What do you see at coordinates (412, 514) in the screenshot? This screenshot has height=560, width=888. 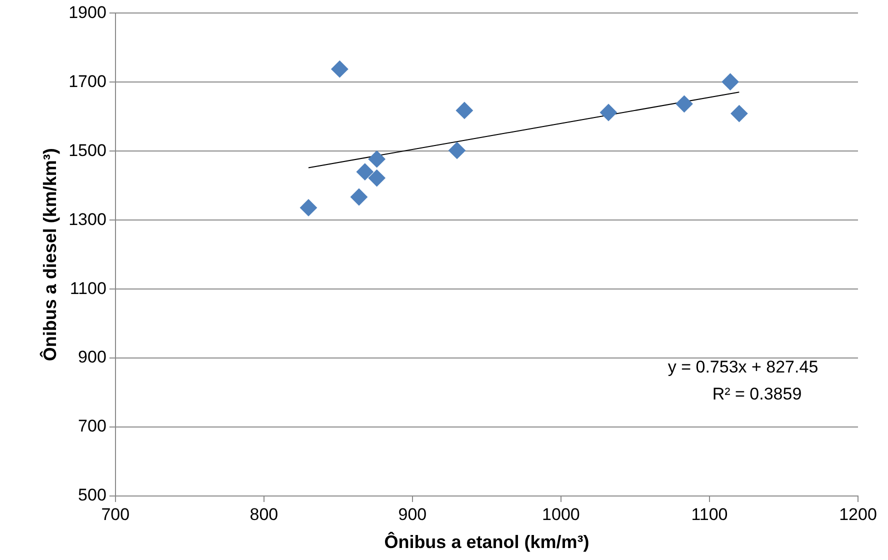 I see `x-tick-label: 900` at bounding box center [412, 514].